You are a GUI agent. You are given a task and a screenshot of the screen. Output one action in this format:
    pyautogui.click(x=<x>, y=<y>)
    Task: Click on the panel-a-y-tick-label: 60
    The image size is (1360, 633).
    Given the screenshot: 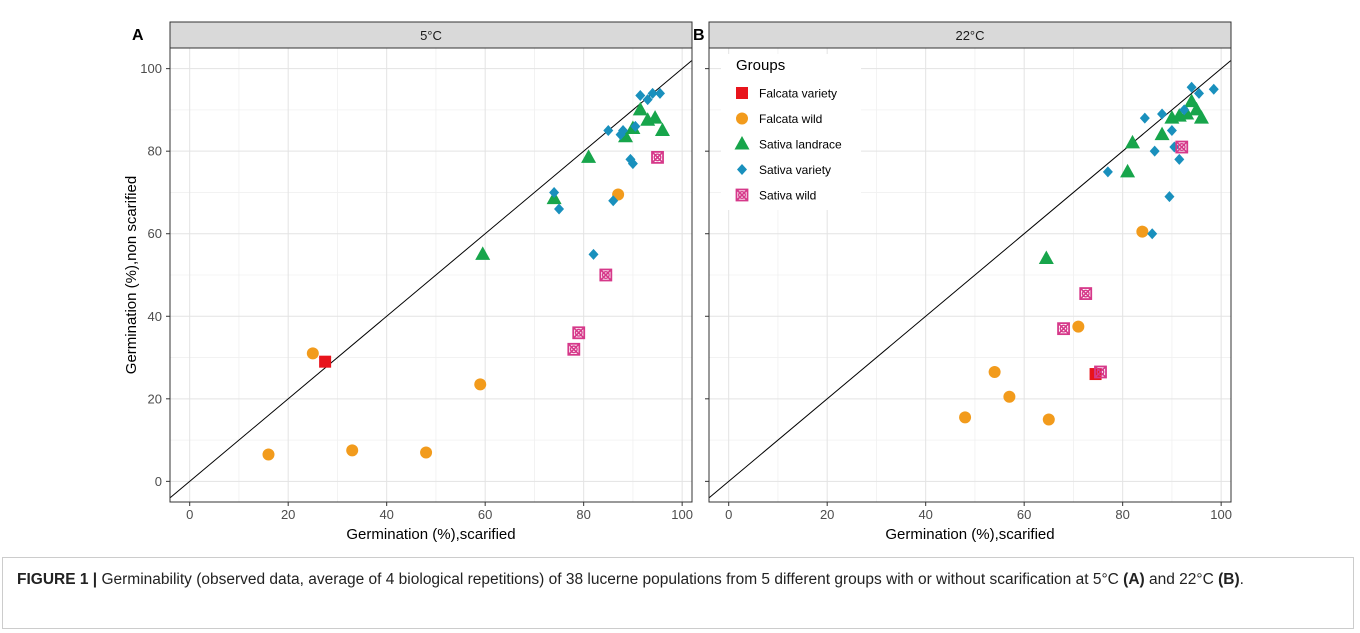 What is the action you would take?
    pyautogui.click(x=155, y=233)
    